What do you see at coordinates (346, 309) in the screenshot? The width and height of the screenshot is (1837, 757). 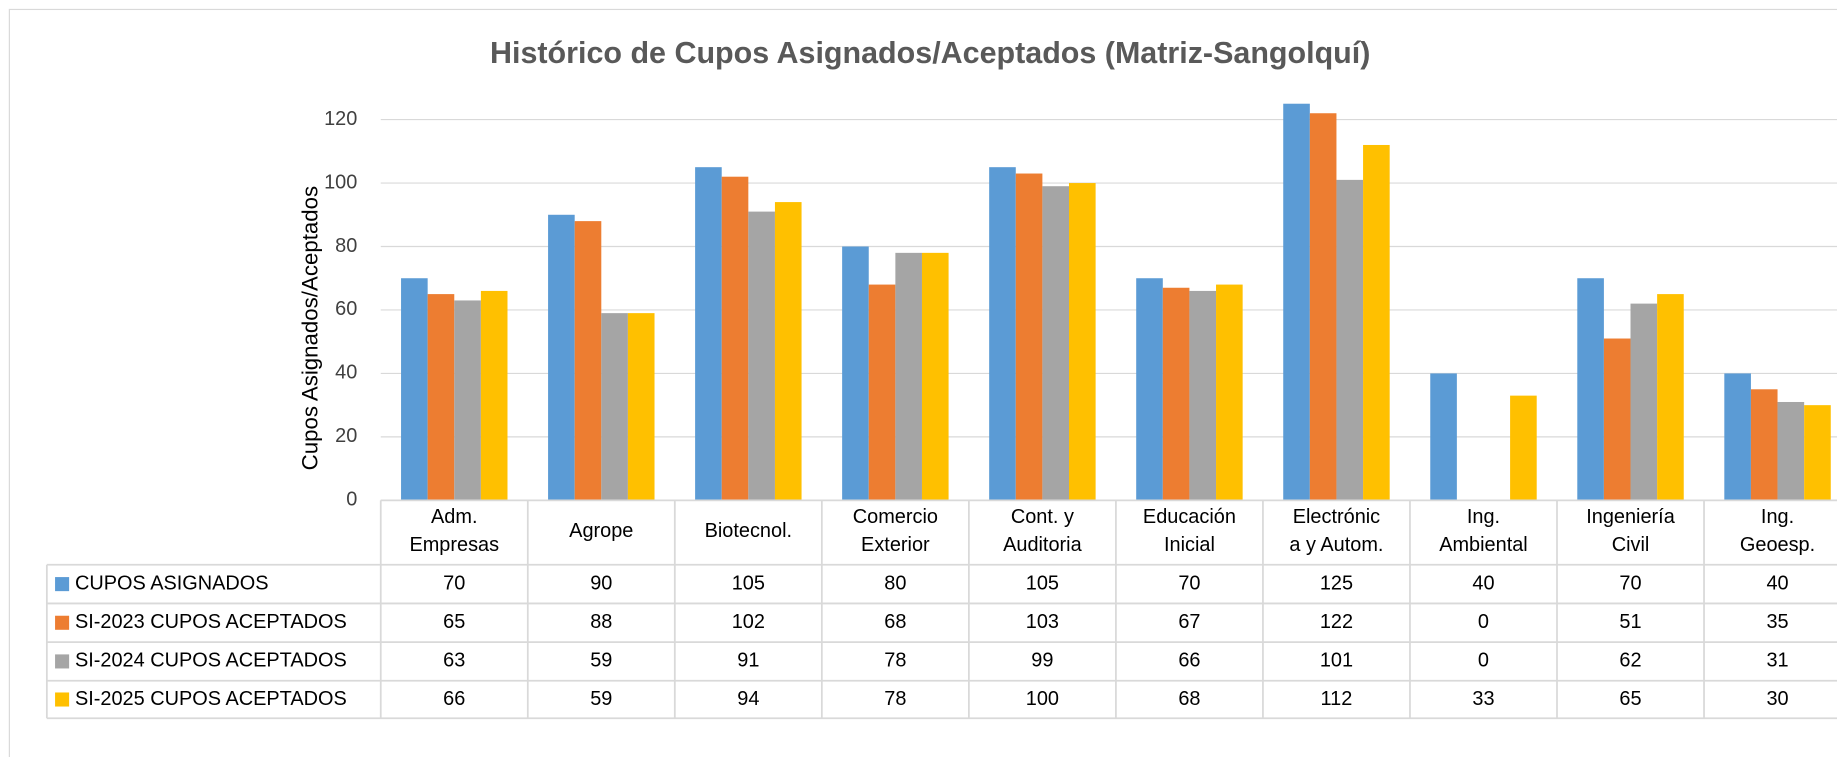 I see `y-tick-label: 60` at bounding box center [346, 309].